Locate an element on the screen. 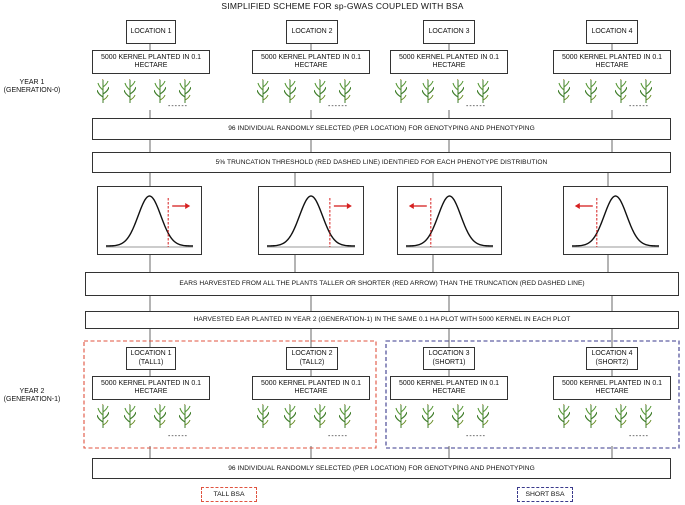 This screenshot has width=685, height=505. year1-kernel-4: 5000 KERNEL PLANTED IN 0.1 HECTARE is located at coordinates (612, 62).